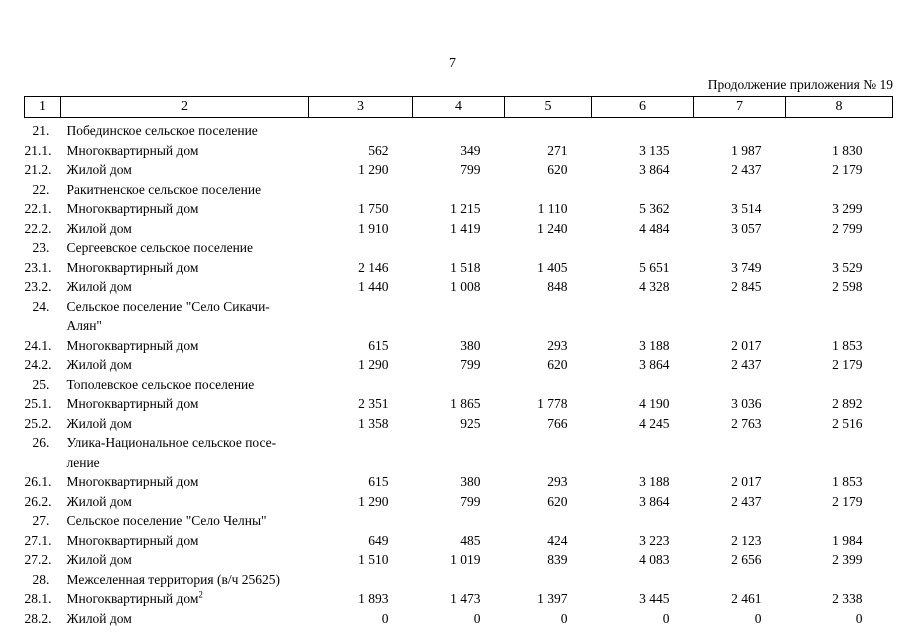 The image size is (905, 640). What do you see at coordinates (465, 598) in the screenshot?
I see `value-cell: 1 473` at bounding box center [465, 598].